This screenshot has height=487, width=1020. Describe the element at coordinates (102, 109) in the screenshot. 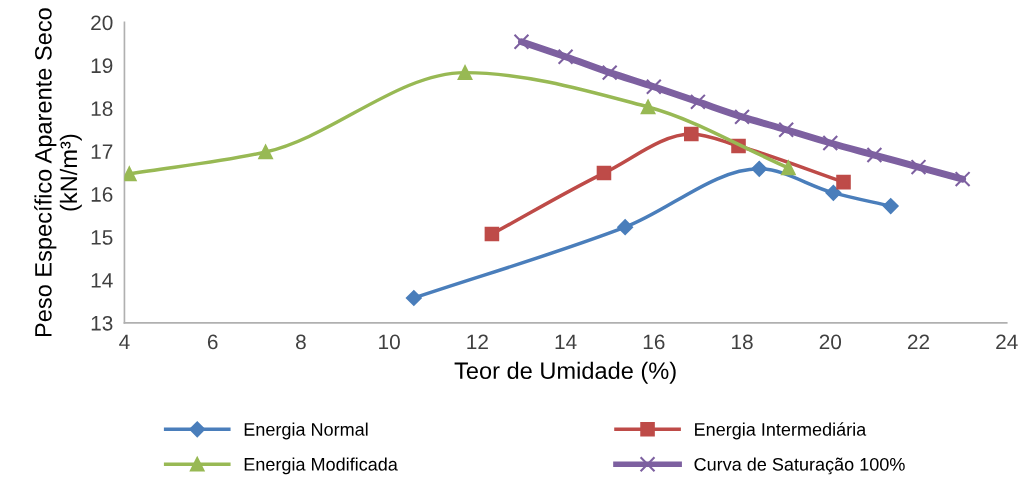

I see `y-tick-label: 18` at that location.